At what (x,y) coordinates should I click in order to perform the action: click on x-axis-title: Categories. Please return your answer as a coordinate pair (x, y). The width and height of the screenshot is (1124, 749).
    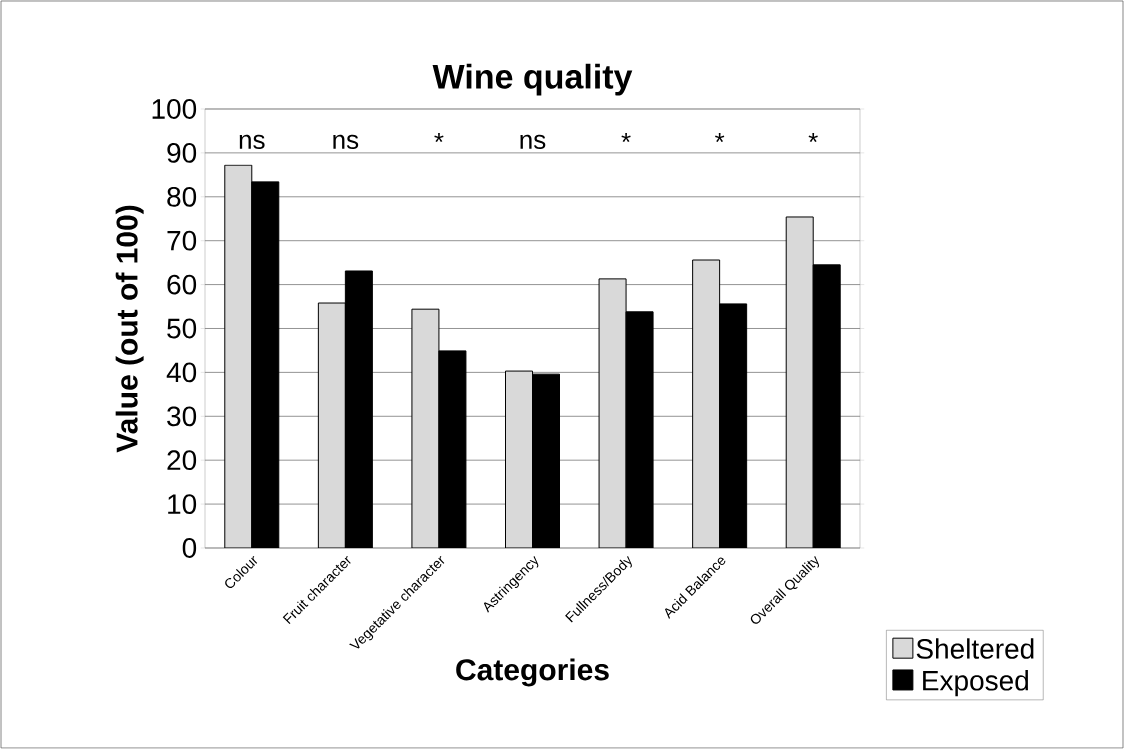
    Looking at the image, I should click on (532, 672).